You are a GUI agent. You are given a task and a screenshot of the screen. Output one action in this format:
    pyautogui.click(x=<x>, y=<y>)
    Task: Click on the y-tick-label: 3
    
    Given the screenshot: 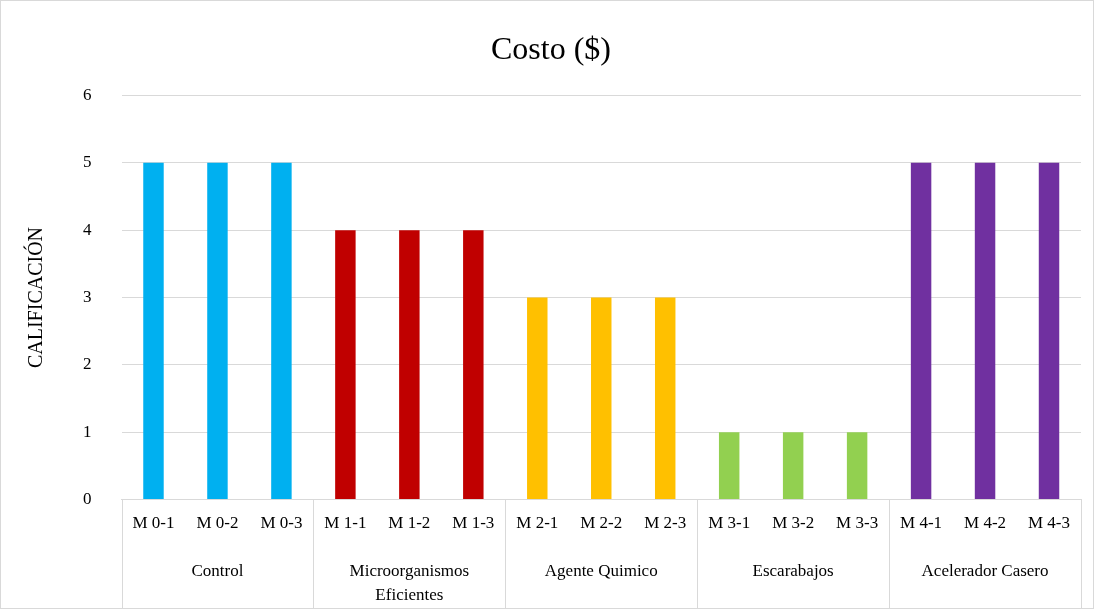 What is the action you would take?
    pyautogui.click(x=87, y=296)
    